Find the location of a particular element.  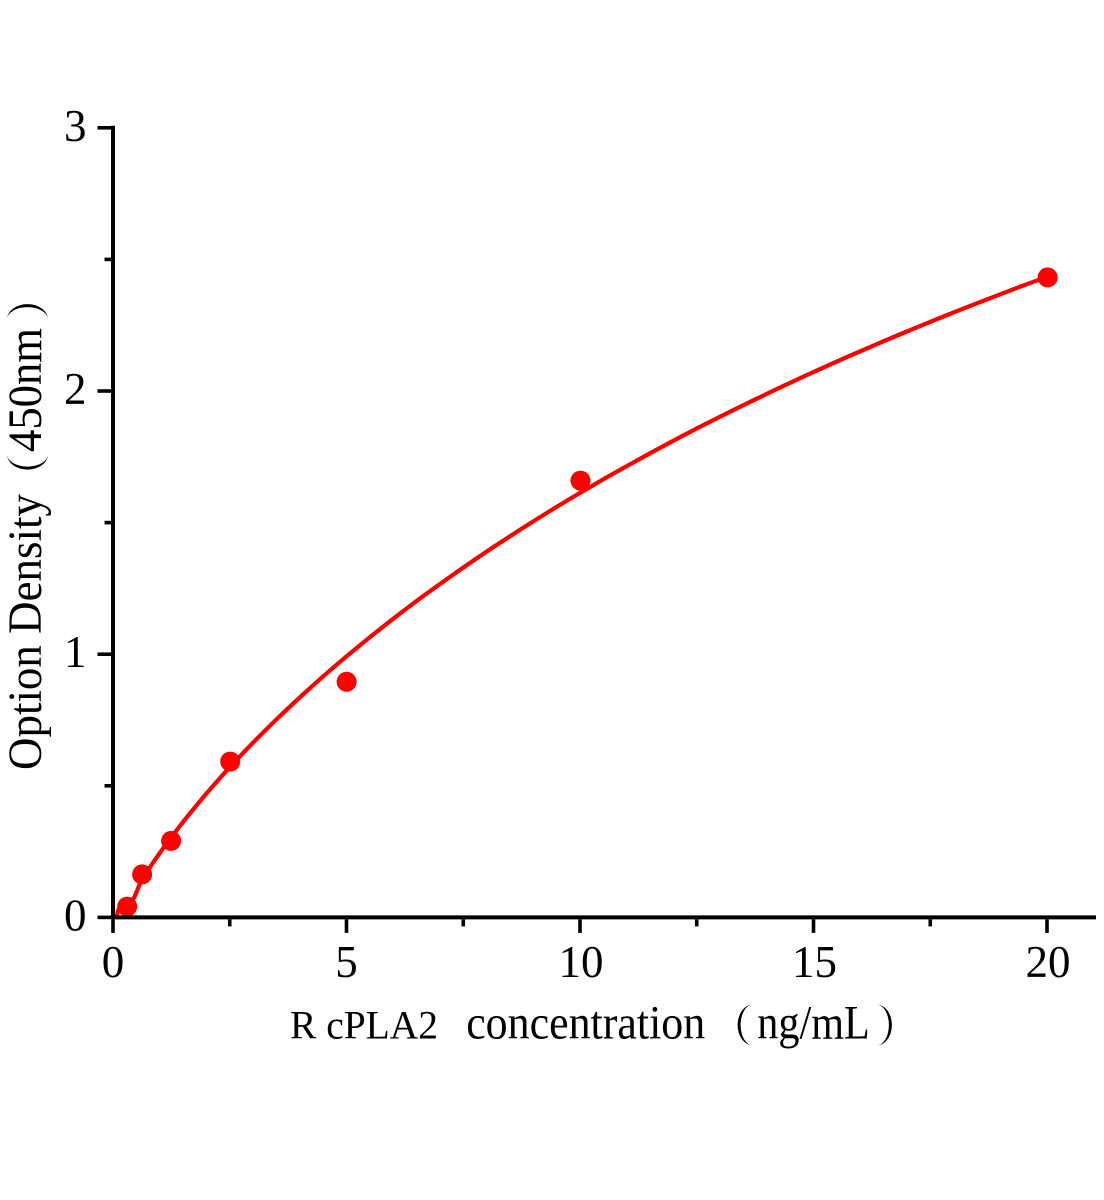

svg-text: 15 is located at coordinates (814, 962).